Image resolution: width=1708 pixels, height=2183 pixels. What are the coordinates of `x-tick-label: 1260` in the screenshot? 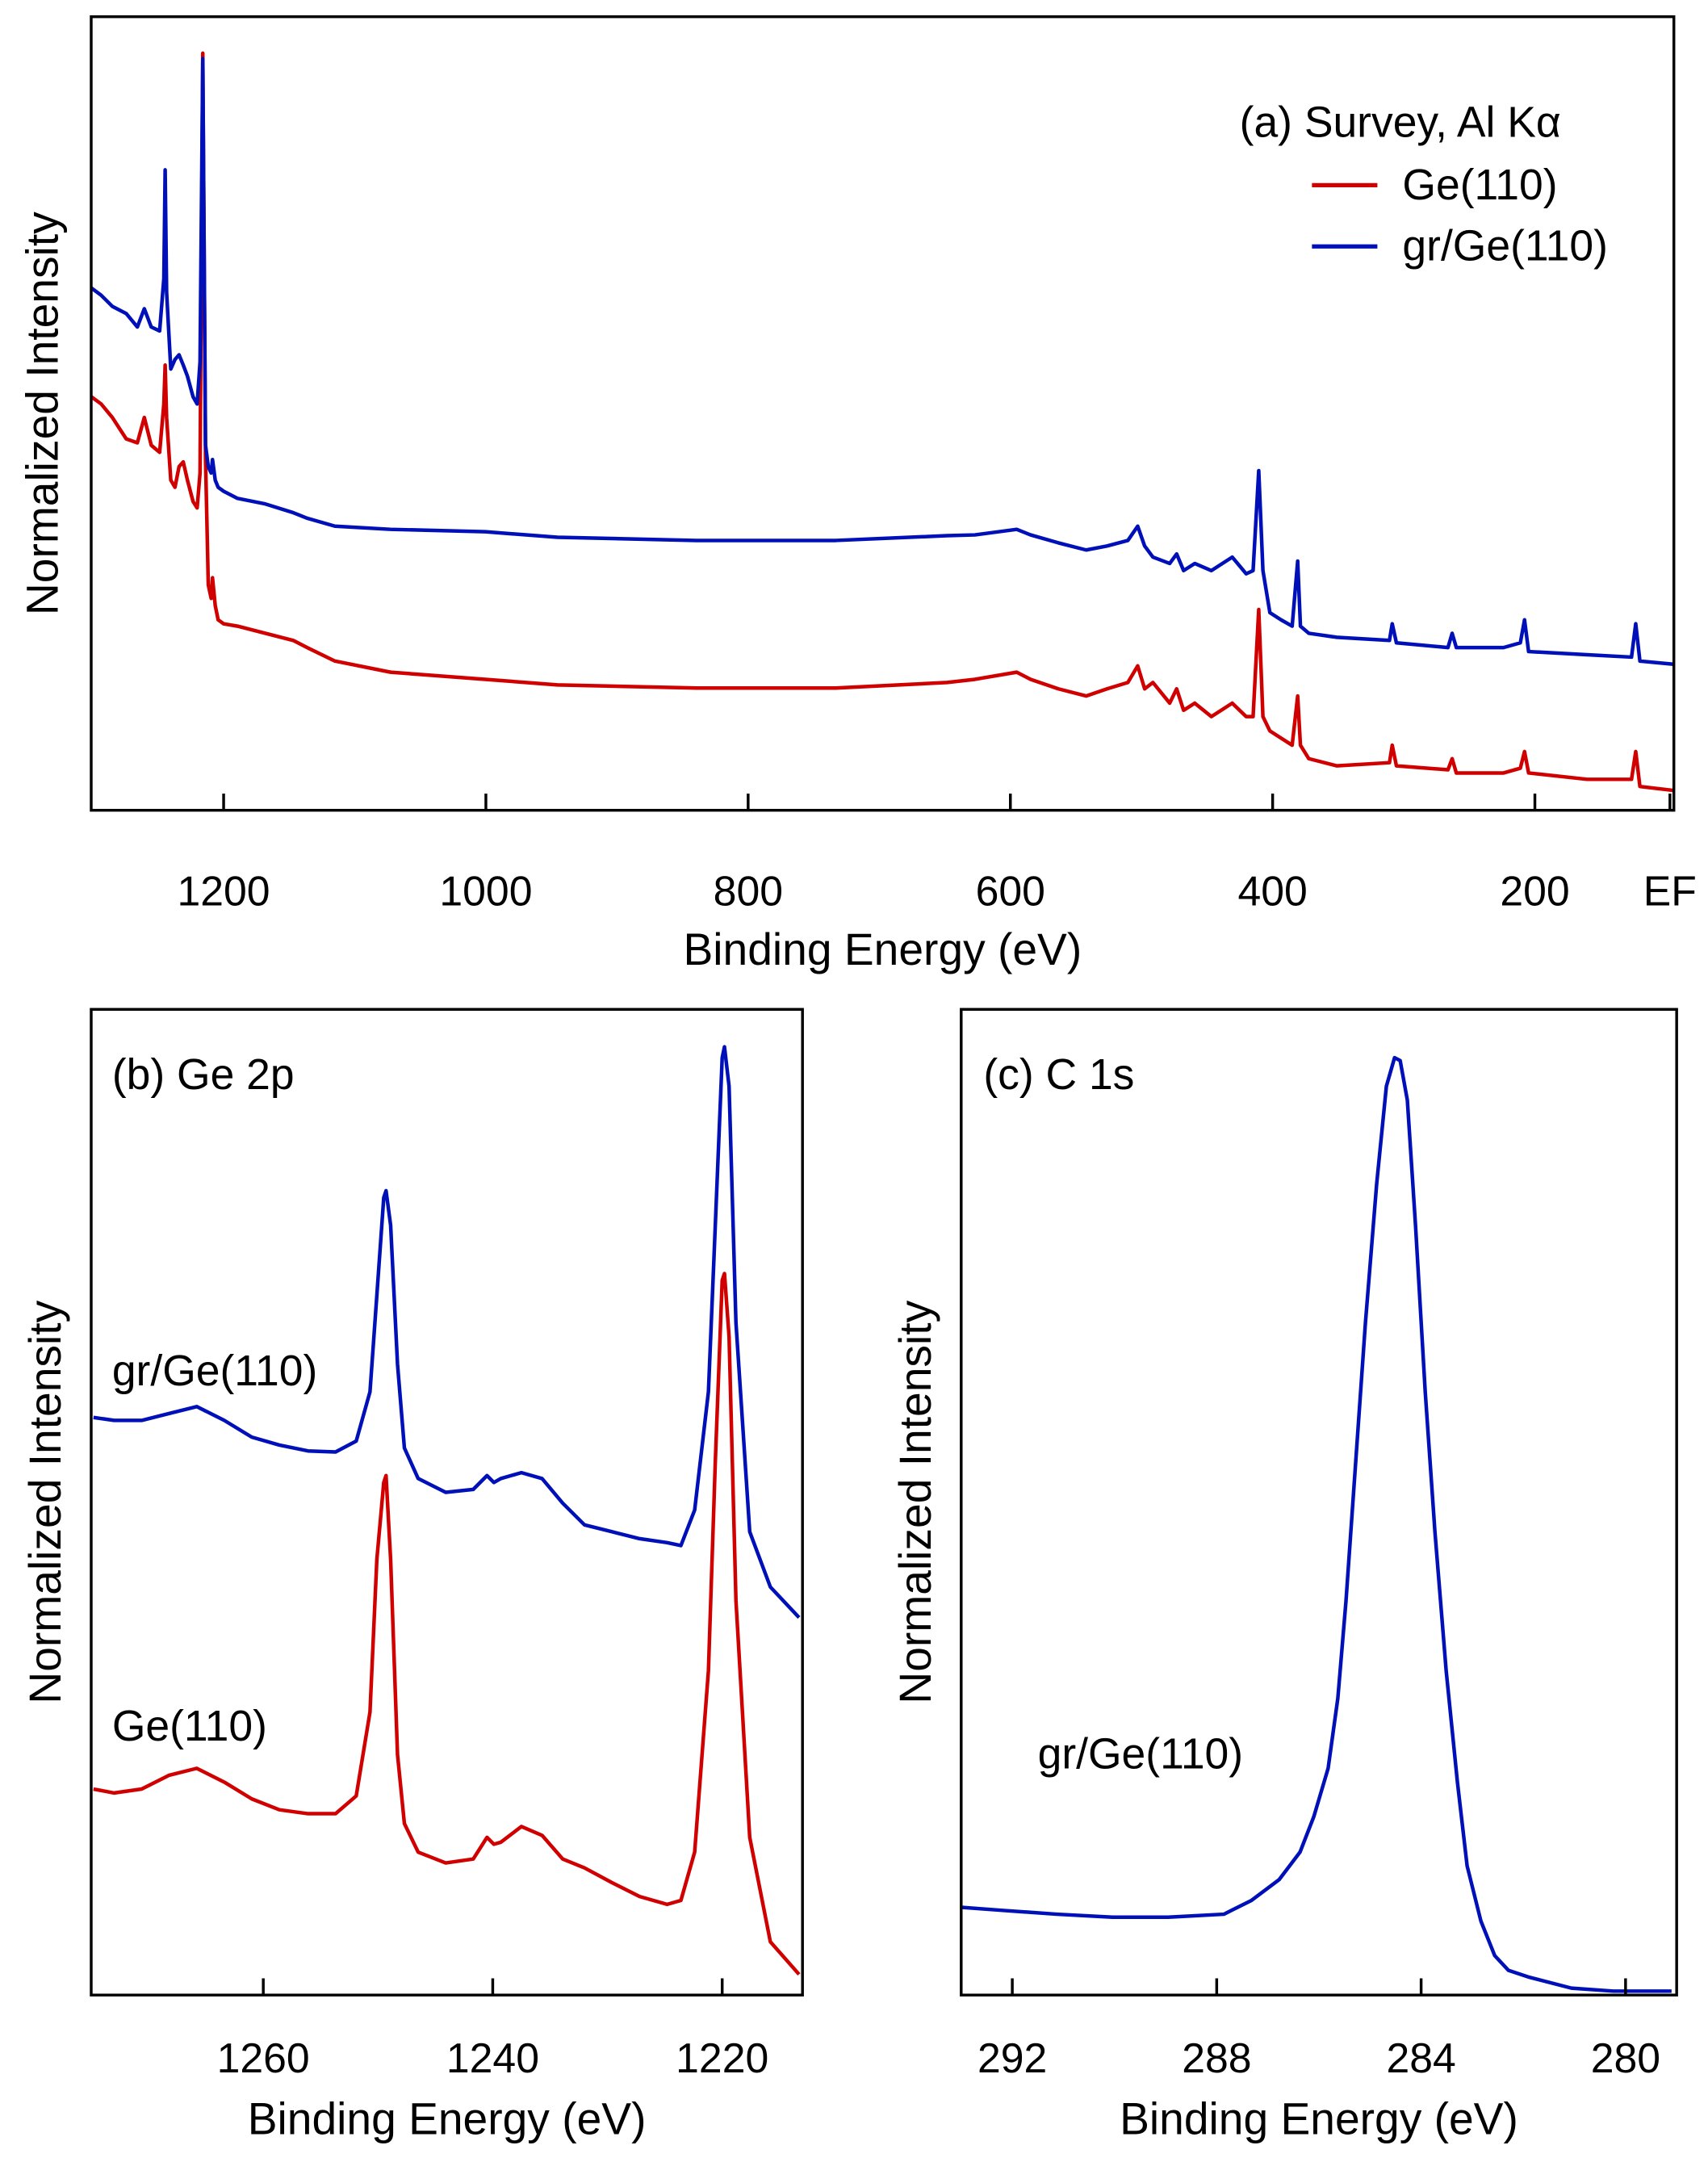 It's located at (264, 2057).